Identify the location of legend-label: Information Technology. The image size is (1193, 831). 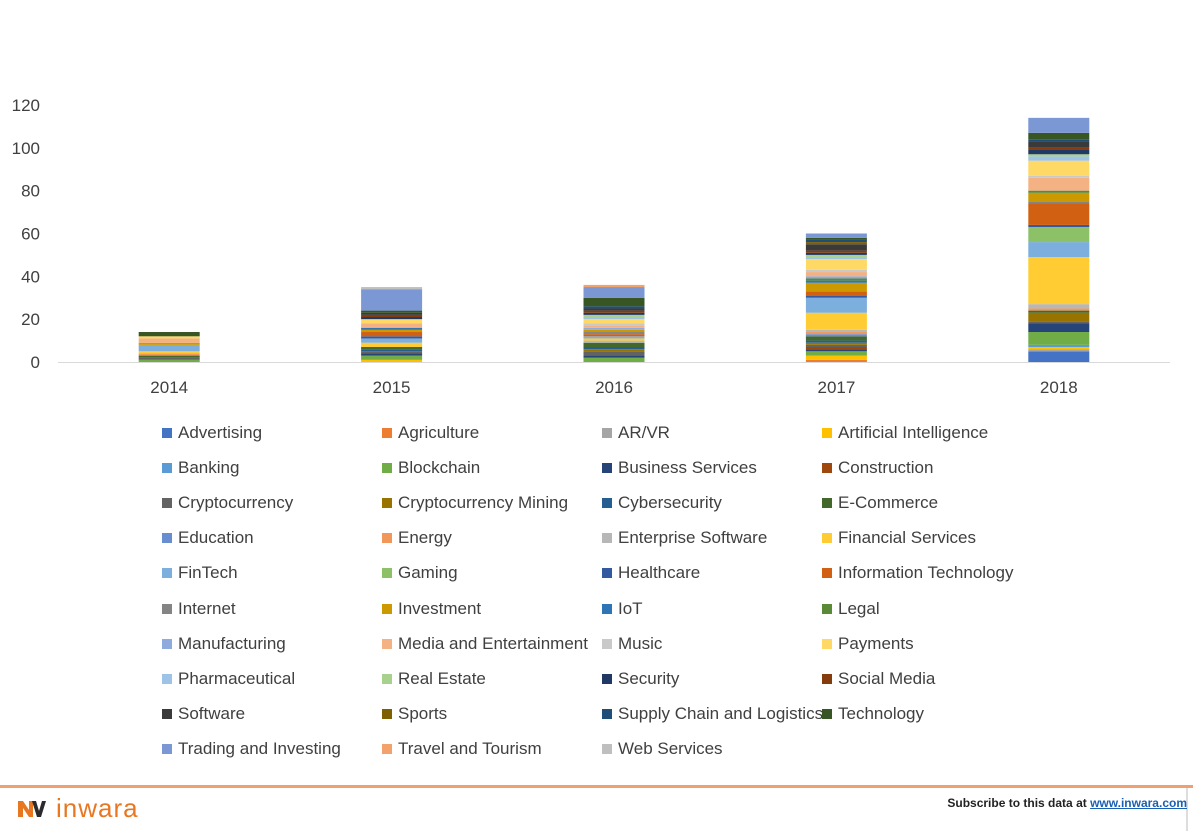
(926, 573).